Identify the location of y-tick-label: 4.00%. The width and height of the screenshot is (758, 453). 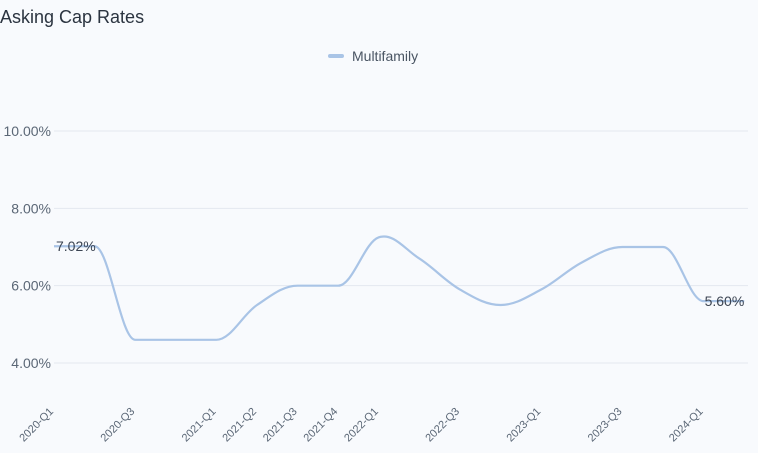
(31, 363).